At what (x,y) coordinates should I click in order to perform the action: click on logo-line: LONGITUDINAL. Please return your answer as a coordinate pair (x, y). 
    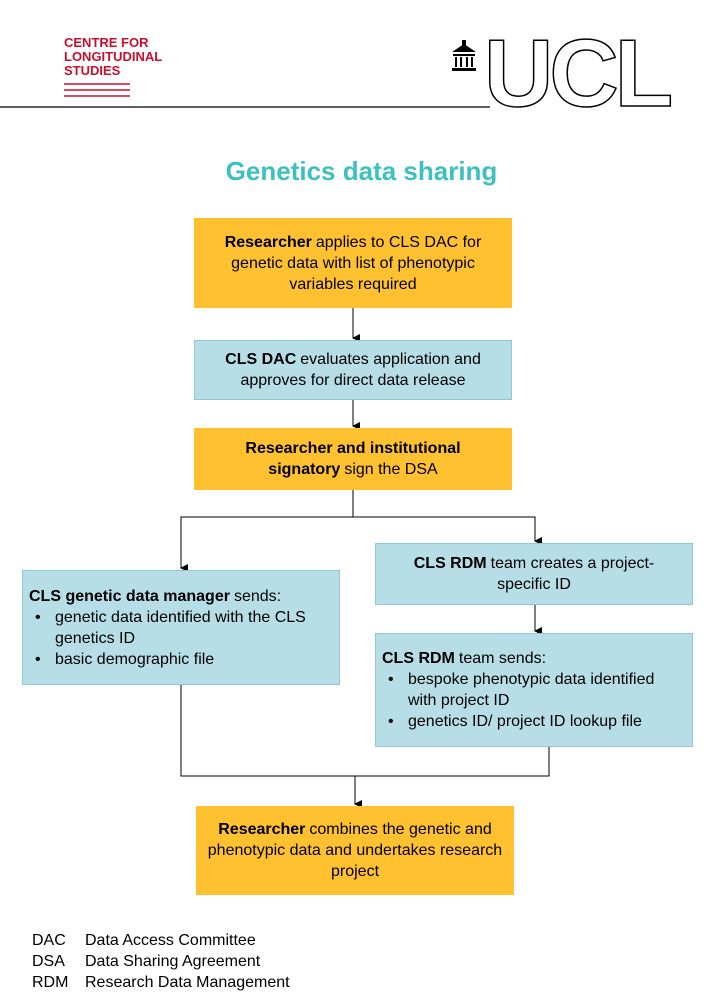
    Looking at the image, I should click on (113, 56).